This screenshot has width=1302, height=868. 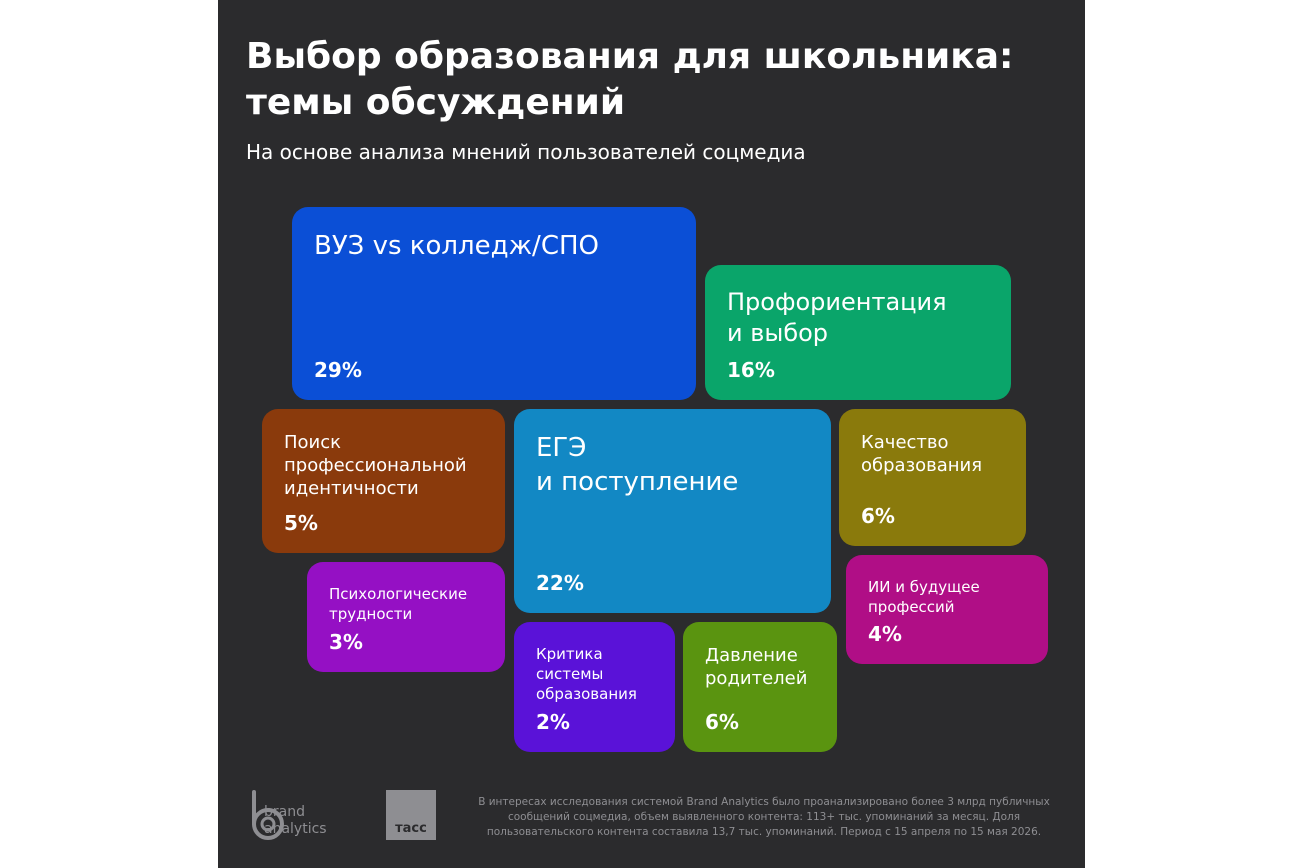 I want to click on brand-line-2: analytics, so click(x=295, y=829).